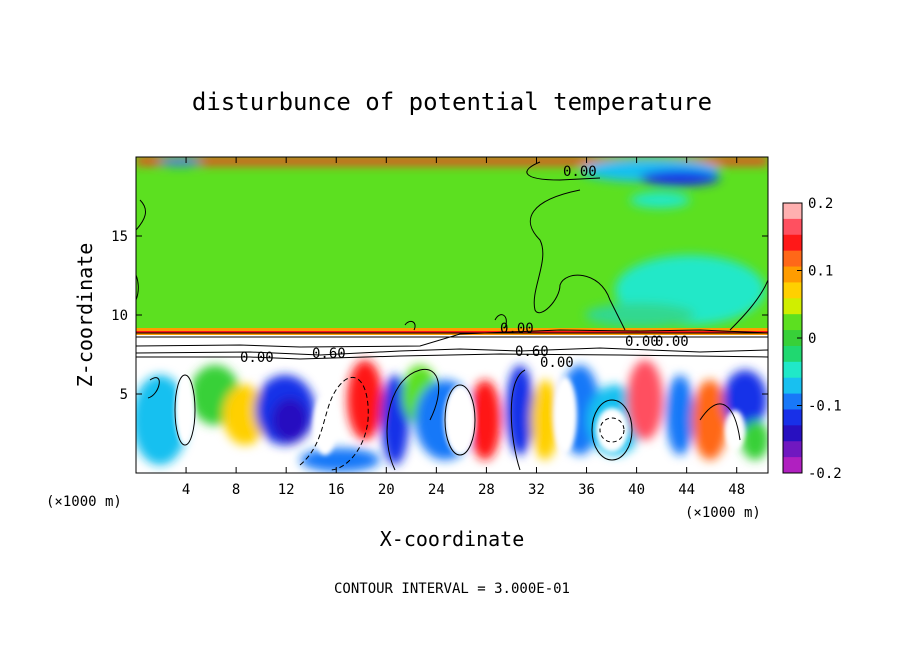 The image size is (904, 654). Describe the element at coordinates (812, 339) in the screenshot. I see `colorbar-tick-label: 0` at that location.